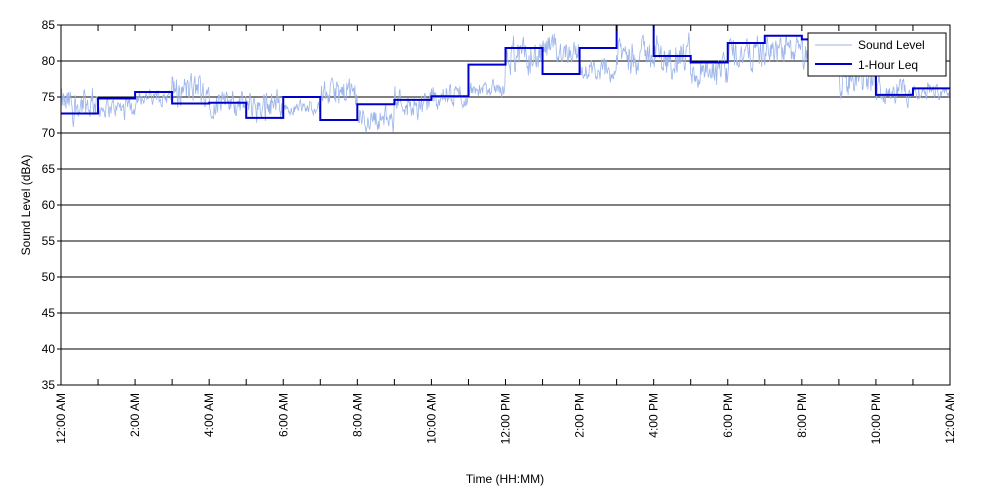 The image size is (1000, 500). What do you see at coordinates (49, 349) in the screenshot?
I see `y-tick-label-40: 40` at bounding box center [49, 349].